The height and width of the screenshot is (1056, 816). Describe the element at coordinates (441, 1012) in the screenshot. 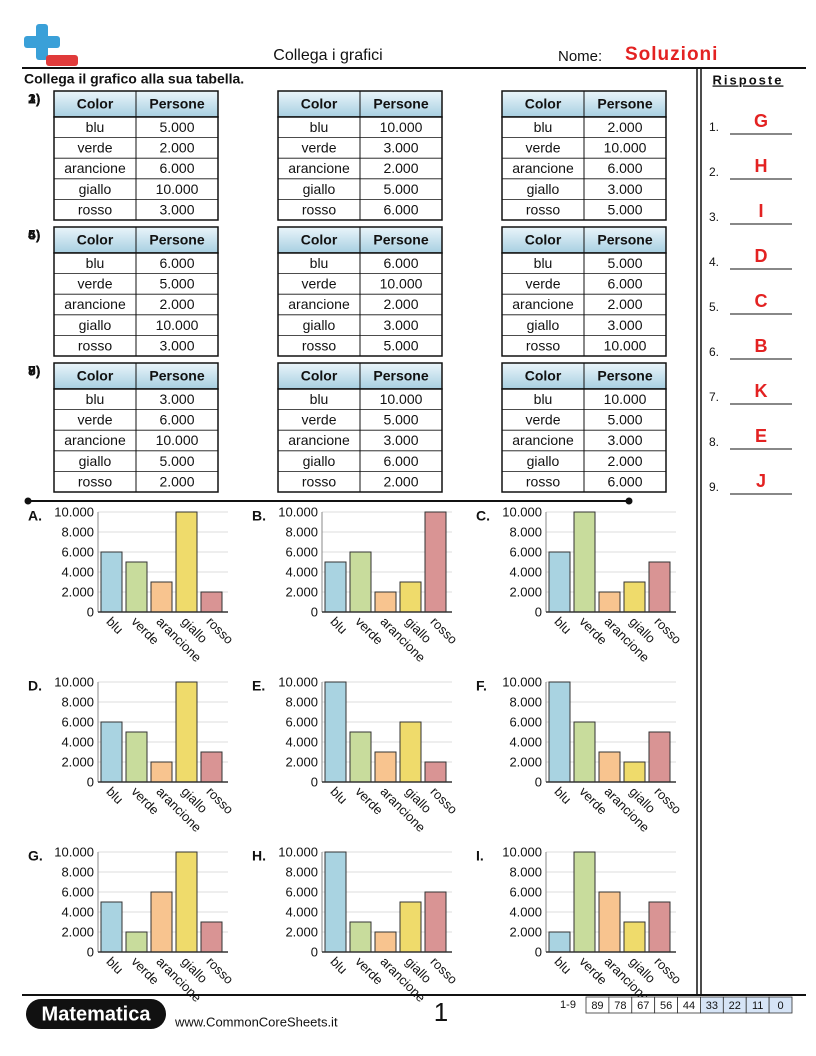

I see `page-number: 1` at that location.